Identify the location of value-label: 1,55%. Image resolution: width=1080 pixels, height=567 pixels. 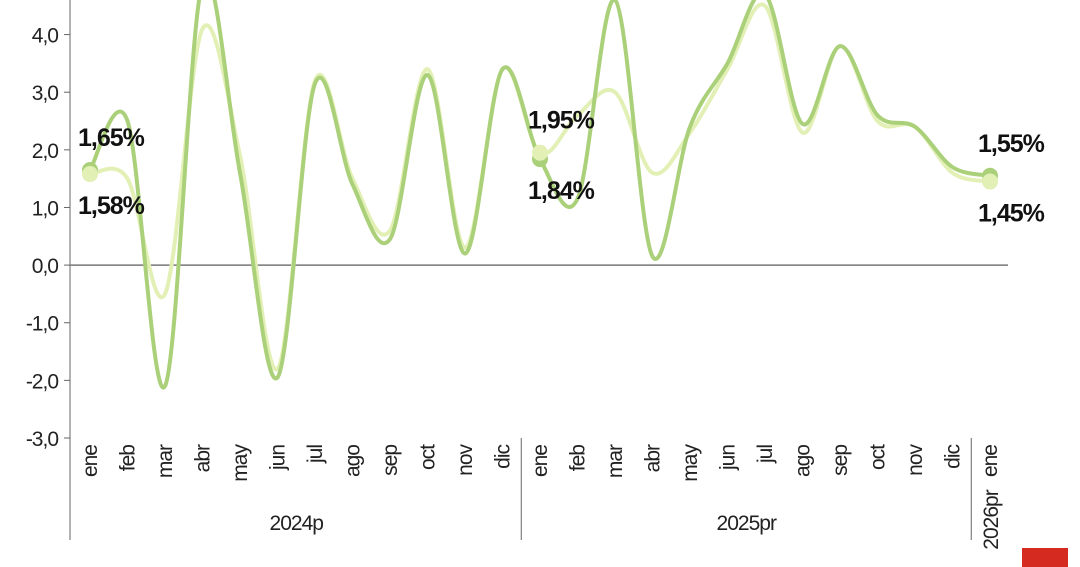
(1011, 144).